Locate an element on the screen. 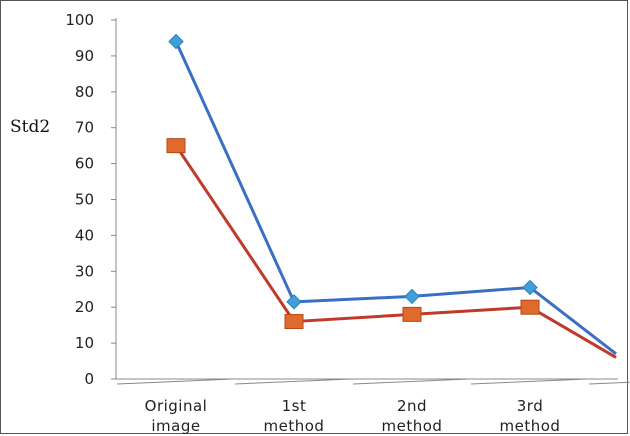 This screenshot has height=436, width=630. x-tick-label: image is located at coordinates (175, 426).